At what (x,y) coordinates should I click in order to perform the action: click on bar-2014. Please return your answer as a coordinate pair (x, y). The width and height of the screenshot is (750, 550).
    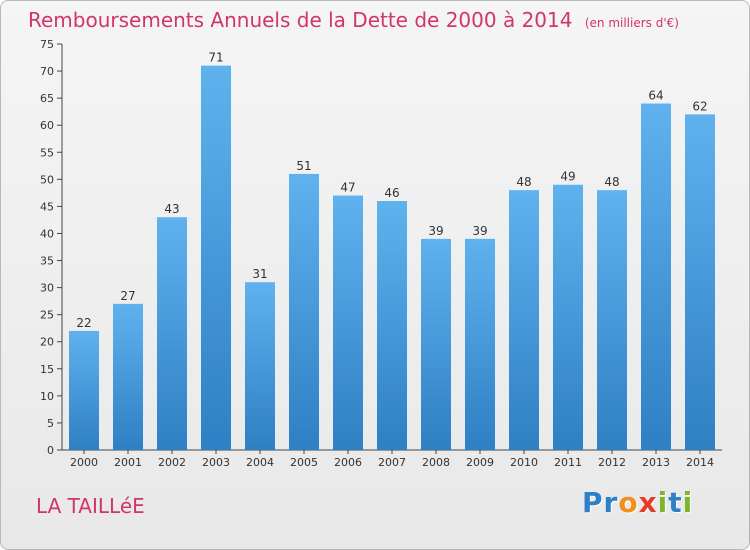
    Looking at the image, I should click on (700, 282).